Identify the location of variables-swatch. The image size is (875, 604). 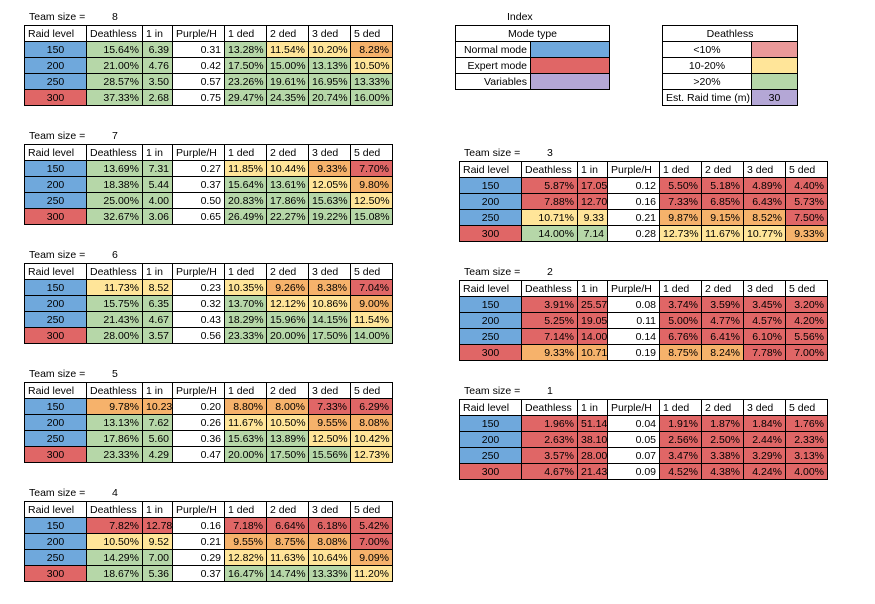
(570, 81).